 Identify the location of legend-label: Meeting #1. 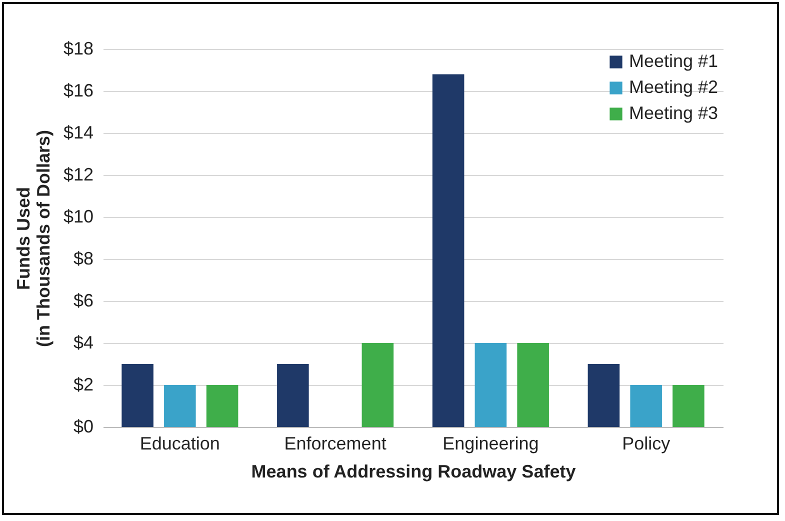
(673, 61).